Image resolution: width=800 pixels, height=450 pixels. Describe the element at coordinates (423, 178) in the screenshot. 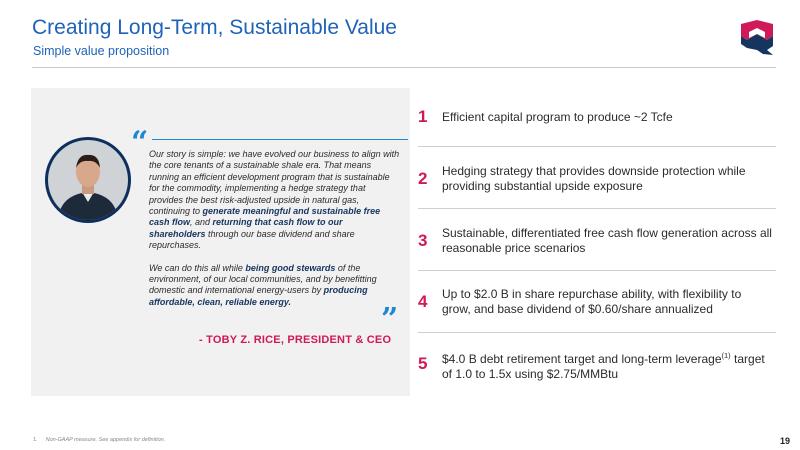

I see `item-number: 2` at that location.